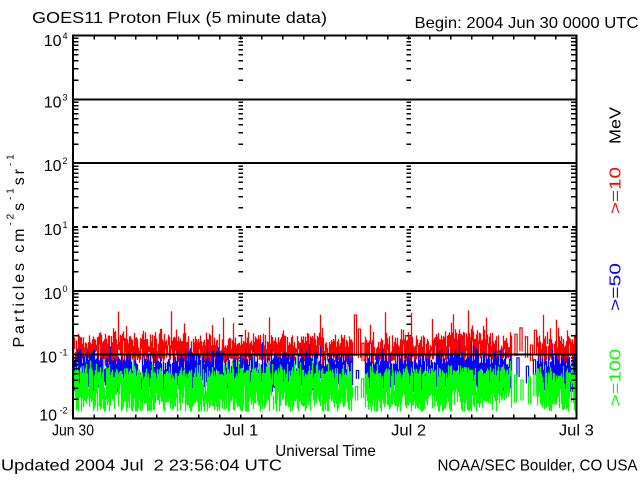 The image size is (640, 480). Describe the element at coordinates (141, 466) in the screenshot. I see `svg-text:Updated 2004 Jul 2 23:56:04 U: Updated 2004 Jul 2 23:56:04 UTC` at that location.